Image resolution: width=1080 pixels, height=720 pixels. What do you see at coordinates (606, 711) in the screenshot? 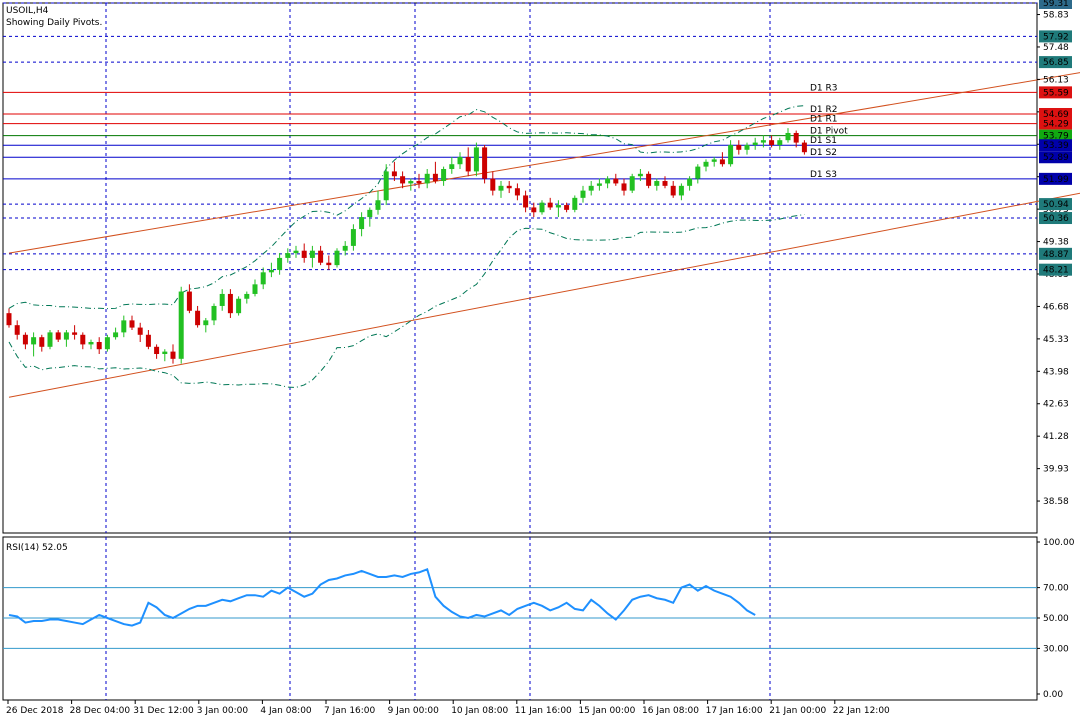
I see `time-label: 15 Jan 00:00` at bounding box center [606, 711].